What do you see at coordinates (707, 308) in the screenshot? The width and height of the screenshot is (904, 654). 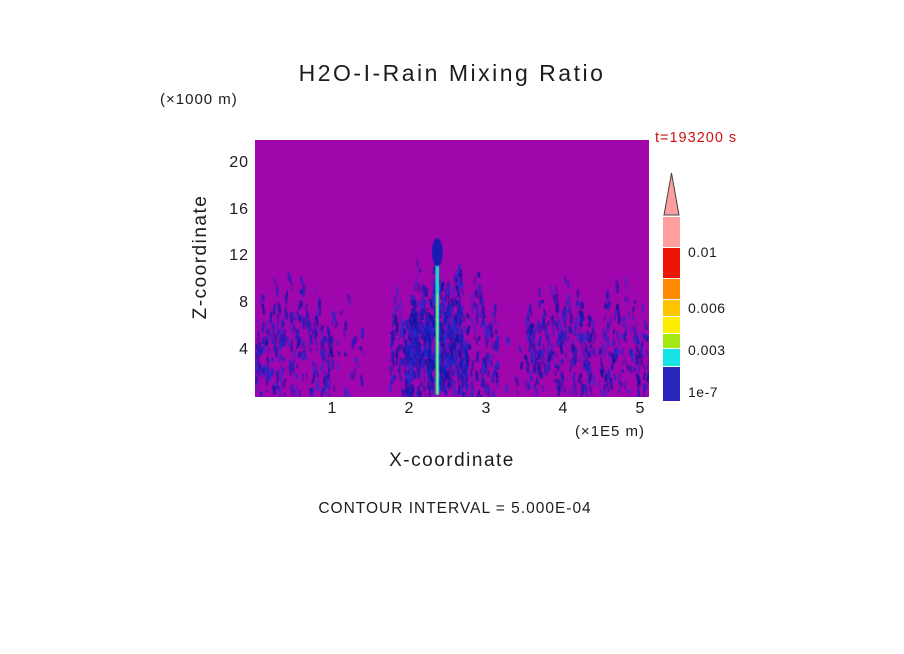 I see `colorbar-label: 0.006` at bounding box center [707, 308].